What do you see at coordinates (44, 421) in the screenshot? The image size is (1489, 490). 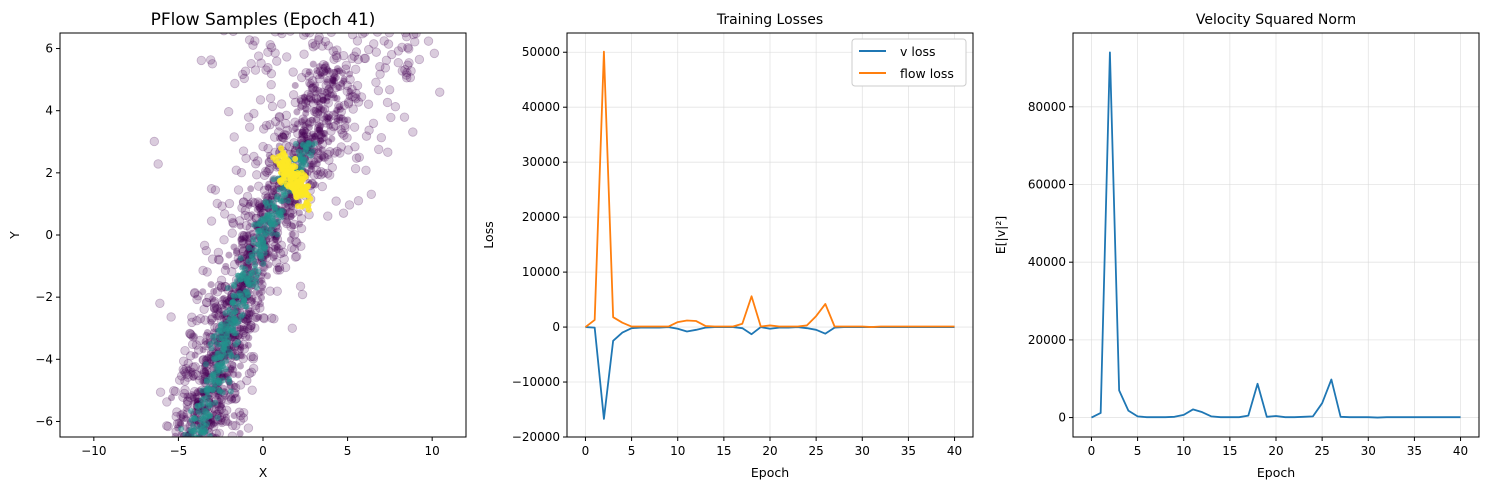 I see `y-tick-label: −6` at bounding box center [44, 421].